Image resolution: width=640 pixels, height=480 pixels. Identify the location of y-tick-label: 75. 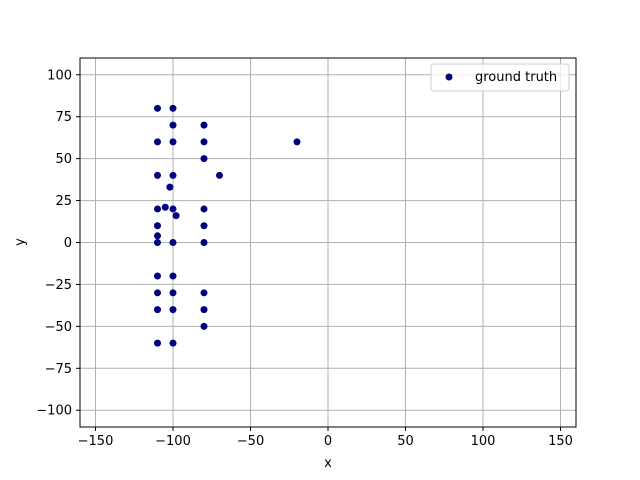
(63, 117).